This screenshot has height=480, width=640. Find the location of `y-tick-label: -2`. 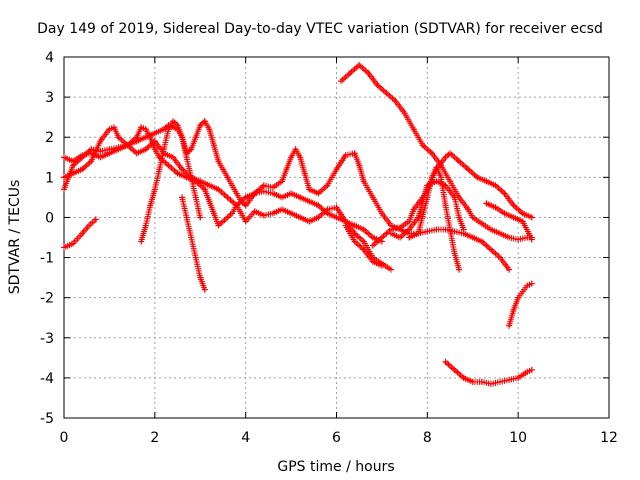

y-tick-label: -2 is located at coordinates (47, 299).